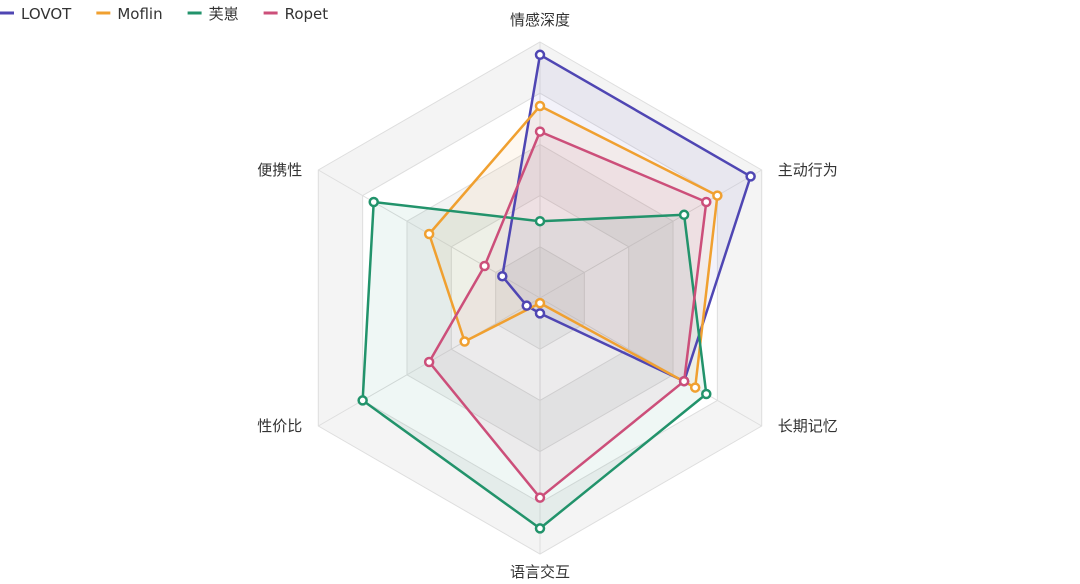 This screenshot has width=1080, height=584. What do you see at coordinates (46, 14) in the screenshot?
I see `legend-label: LOVOT` at bounding box center [46, 14].